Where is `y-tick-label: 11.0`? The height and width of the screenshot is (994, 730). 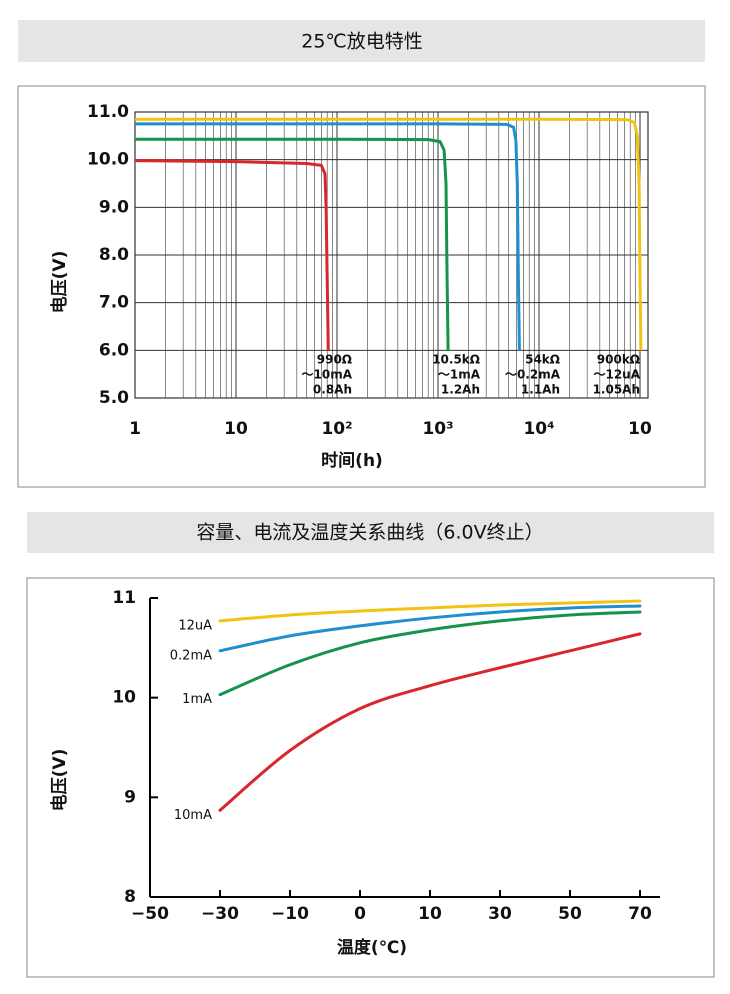
y-tick-label: 11.0 is located at coordinates (108, 112).